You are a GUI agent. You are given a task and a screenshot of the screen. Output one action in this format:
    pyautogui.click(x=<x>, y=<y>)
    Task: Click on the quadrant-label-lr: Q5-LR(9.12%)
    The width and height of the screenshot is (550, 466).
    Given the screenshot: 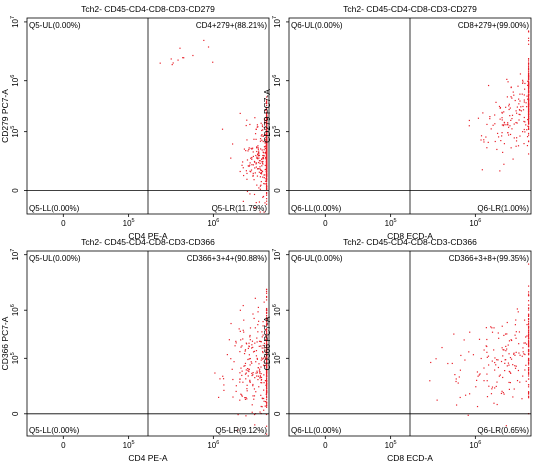 What is the action you would take?
    pyautogui.click(x=241, y=430)
    